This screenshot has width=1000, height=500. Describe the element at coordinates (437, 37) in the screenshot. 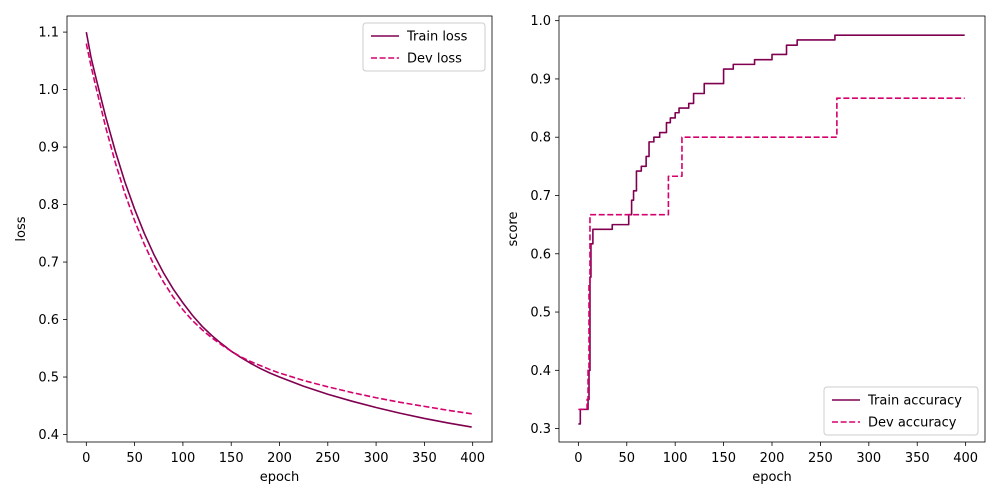

I see `legend-label: Train loss` at that location.